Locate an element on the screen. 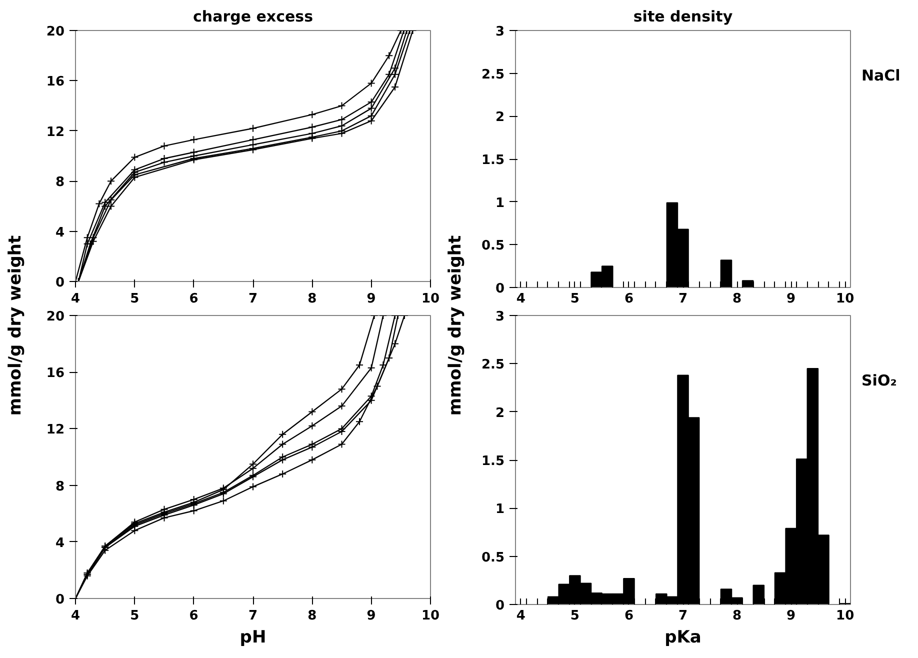  text: SiO₂ is located at coordinates (879, 381).